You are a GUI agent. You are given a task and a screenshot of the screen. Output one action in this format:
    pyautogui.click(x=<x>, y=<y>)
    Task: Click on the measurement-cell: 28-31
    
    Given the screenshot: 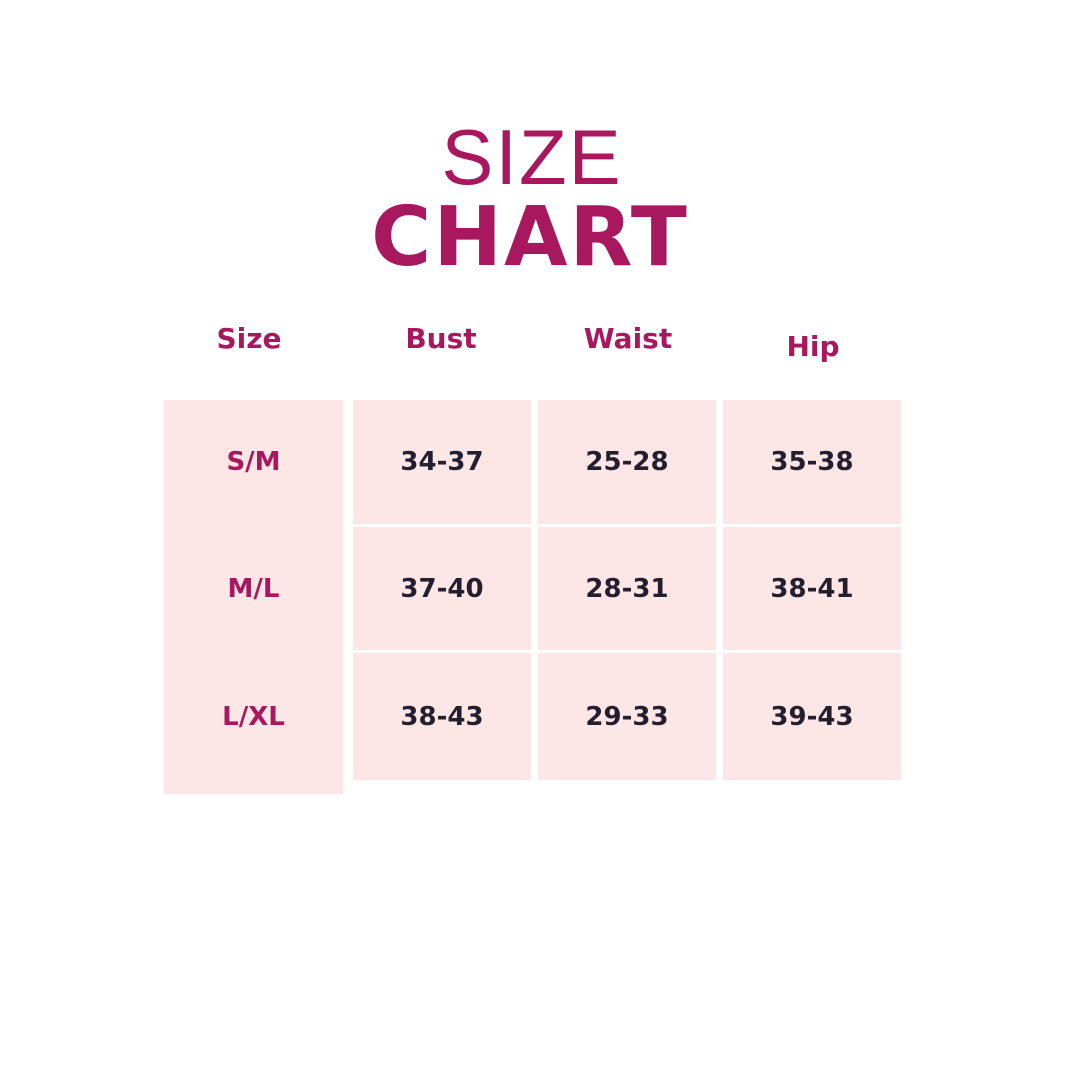 What is the action you would take?
    pyautogui.click(x=627, y=588)
    